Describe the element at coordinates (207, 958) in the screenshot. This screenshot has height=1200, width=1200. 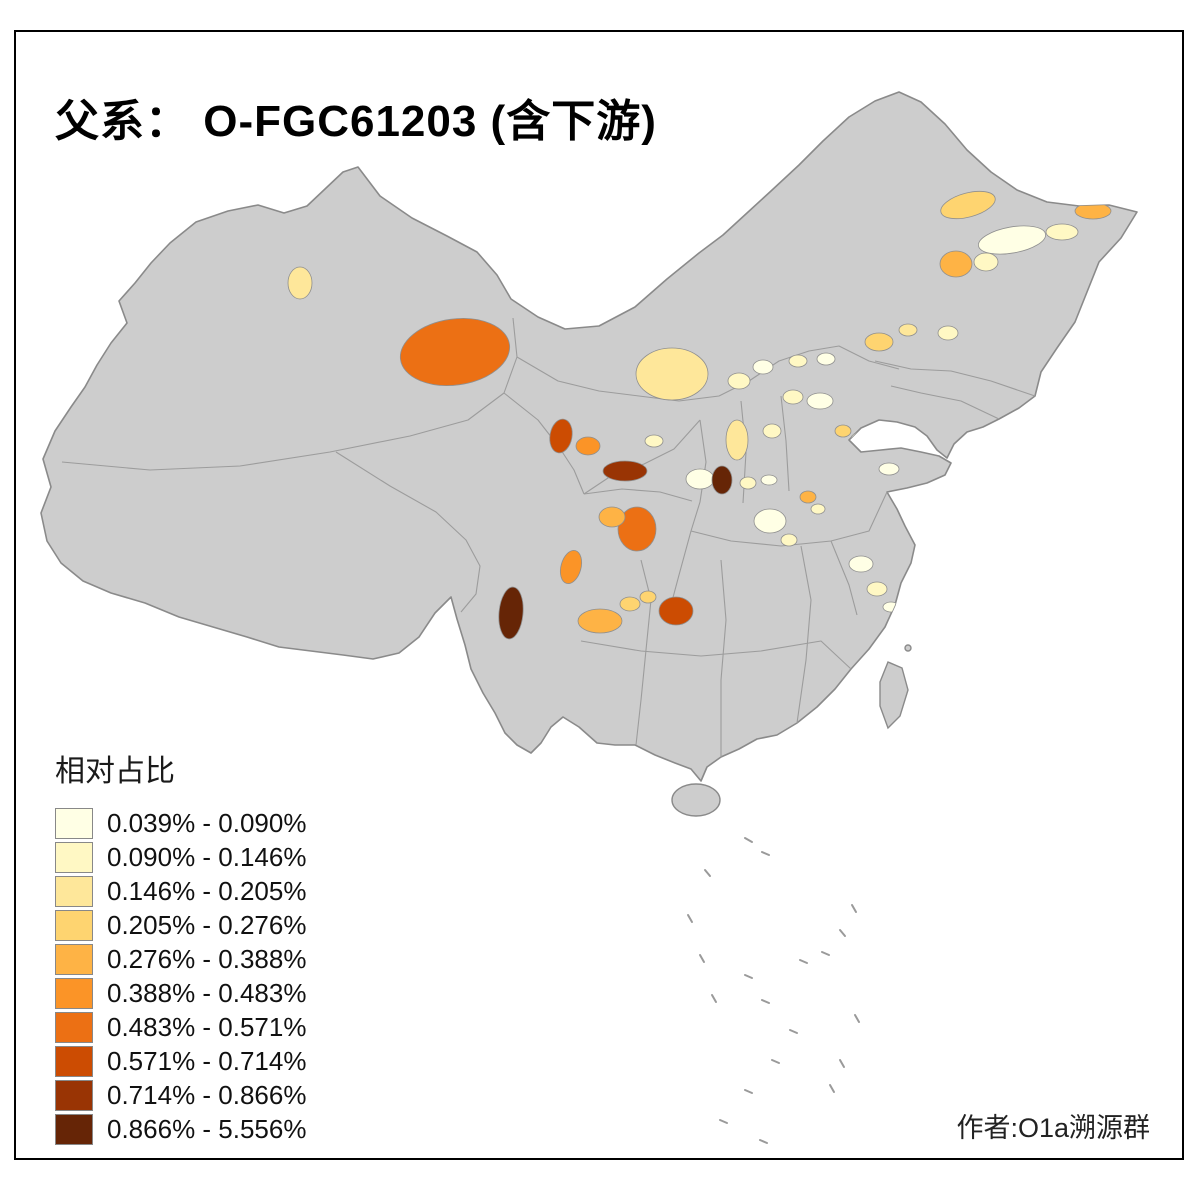
I see `legend-label: 0.276% - 0.388%` at that location.